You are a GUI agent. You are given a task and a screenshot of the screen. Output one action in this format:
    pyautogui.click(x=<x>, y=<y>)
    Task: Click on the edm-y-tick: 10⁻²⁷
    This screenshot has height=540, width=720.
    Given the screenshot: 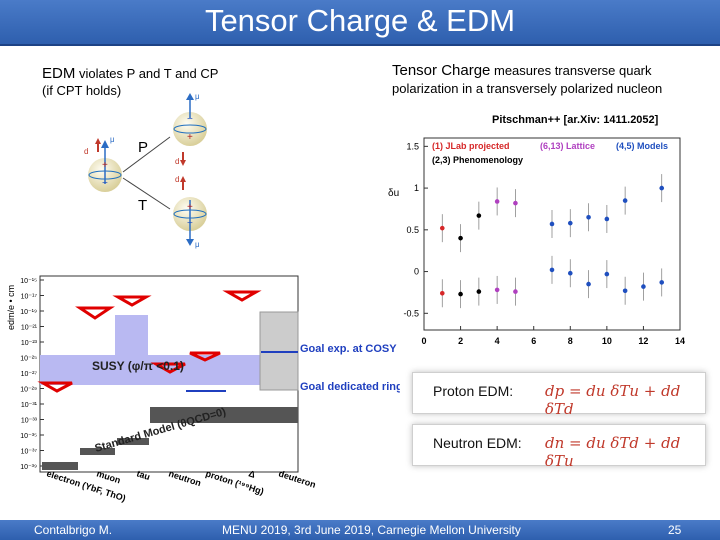 What is the action you would take?
    pyautogui.click(x=29, y=374)
    